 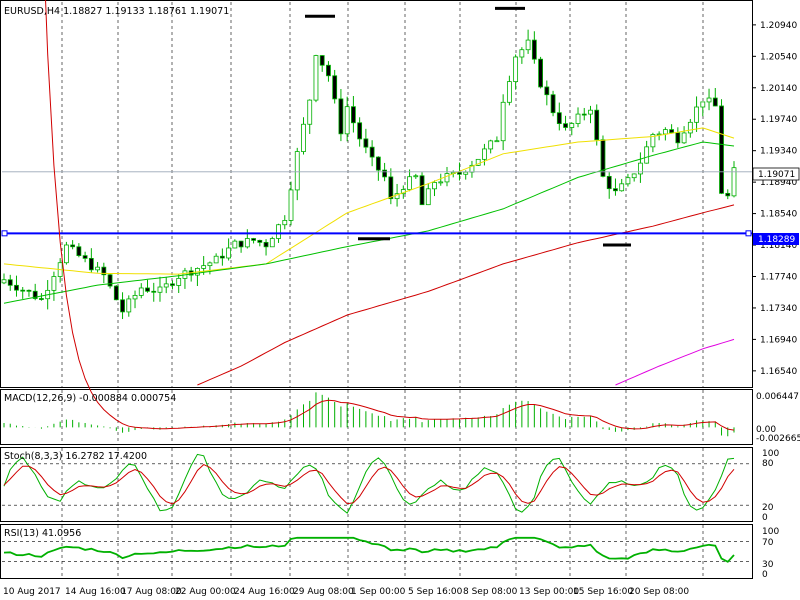 What do you see at coordinates (770, 532) in the screenshot?
I see `rsi-tick-100: 100` at bounding box center [770, 532].